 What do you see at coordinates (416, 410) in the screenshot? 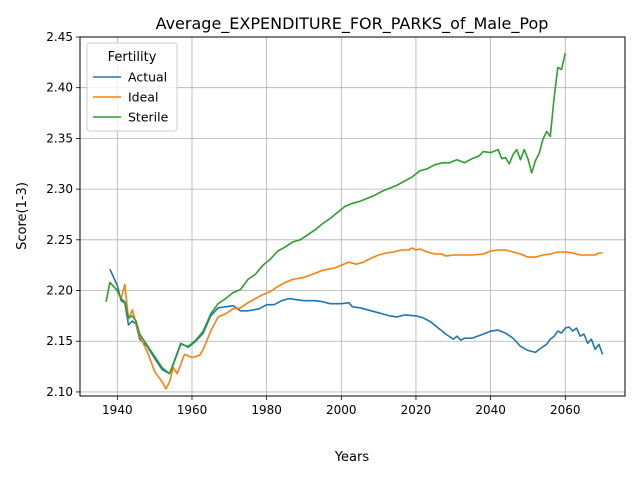
I see `x-tick-label: 2020` at bounding box center [416, 410].